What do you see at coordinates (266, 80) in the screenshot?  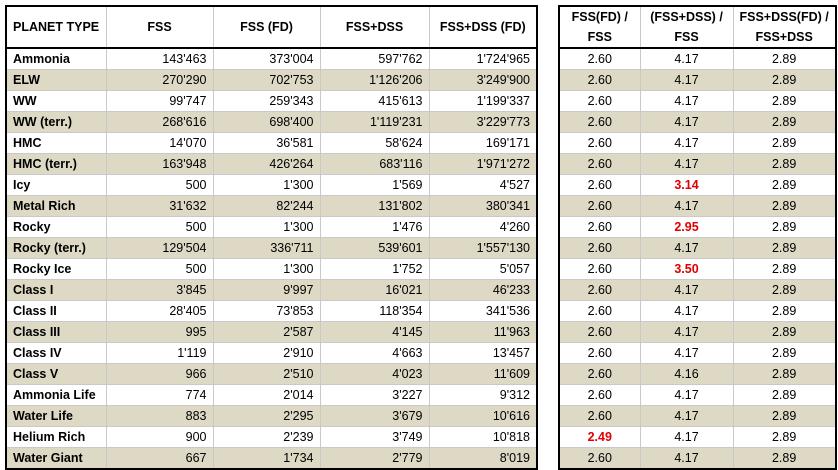 I see `fss-fd-cell: 702'753` at bounding box center [266, 80].